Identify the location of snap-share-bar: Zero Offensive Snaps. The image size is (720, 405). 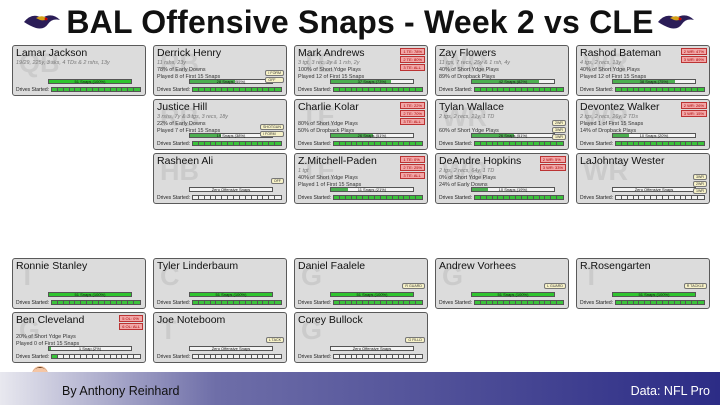
(231, 348).